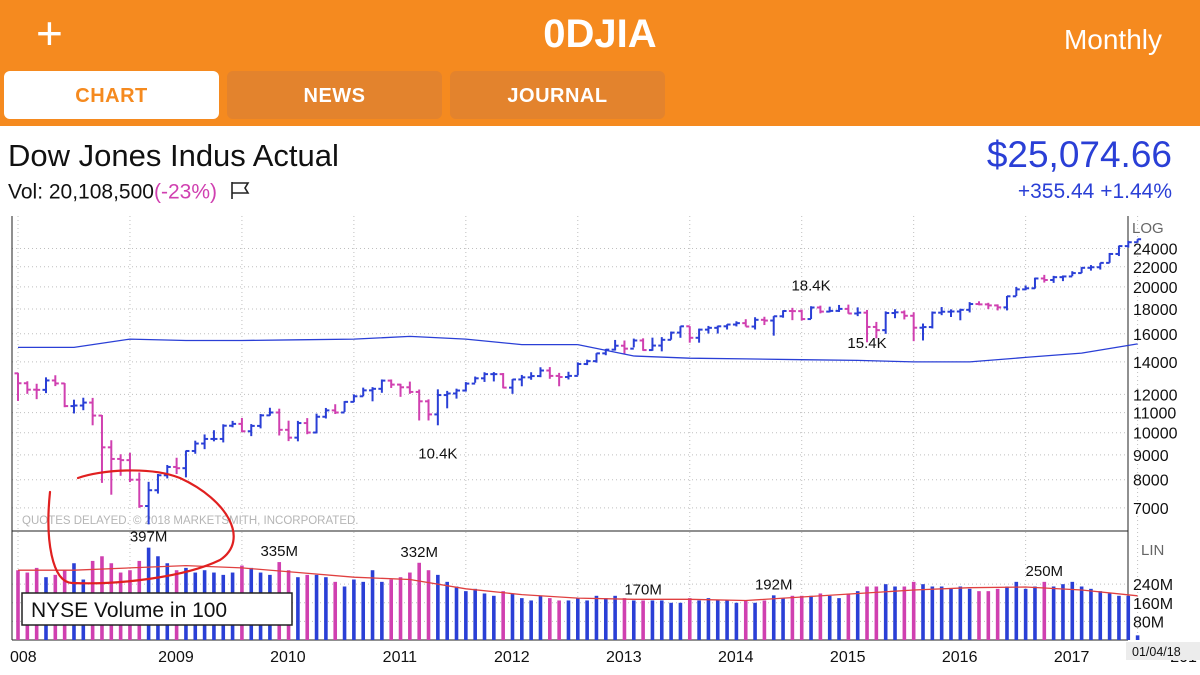 The height and width of the screenshot is (675, 1200). What do you see at coordinates (240, 193) in the screenshot?
I see `flag-icon` at bounding box center [240, 193].